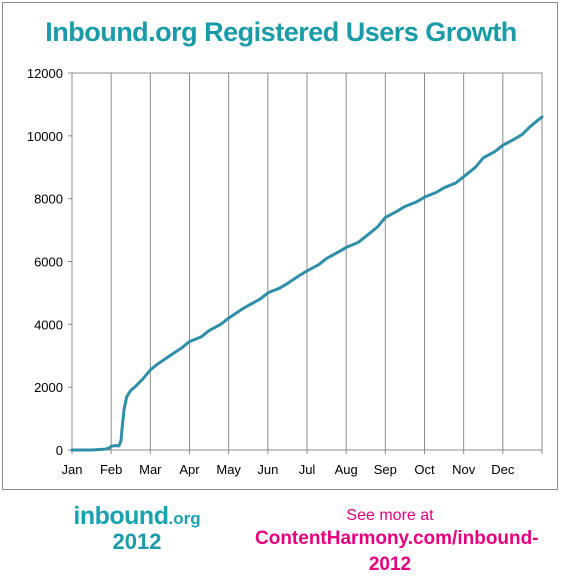 Image resolution: width=564 pixels, height=578 pixels. I want to click on logo-word-text: inbound, so click(121, 516).